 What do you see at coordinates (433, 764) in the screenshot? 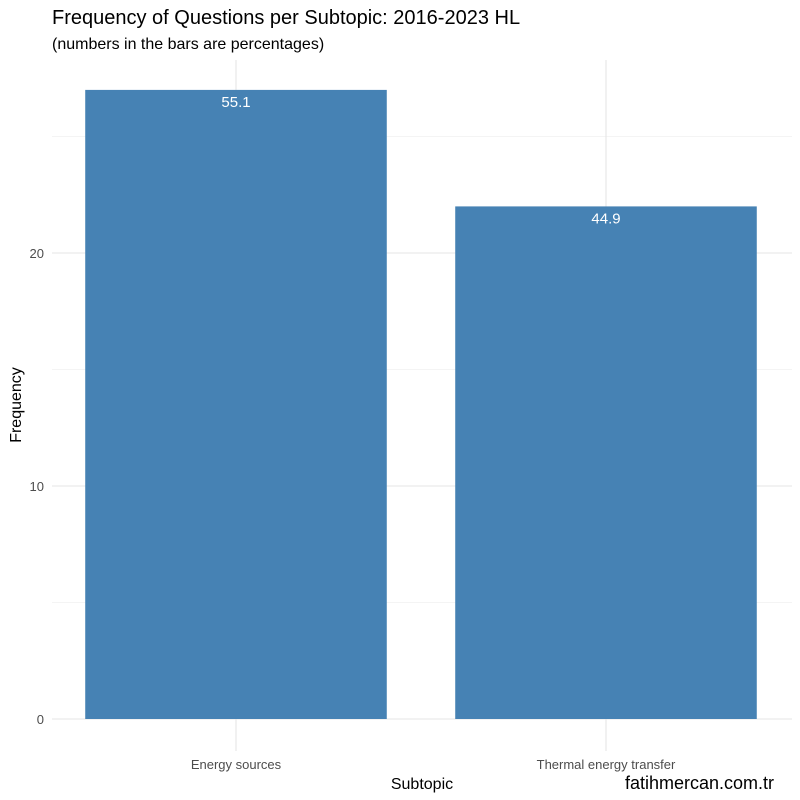
I see `x-axis-ticks: Energy sources Thermal energy transfer` at bounding box center [433, 764].